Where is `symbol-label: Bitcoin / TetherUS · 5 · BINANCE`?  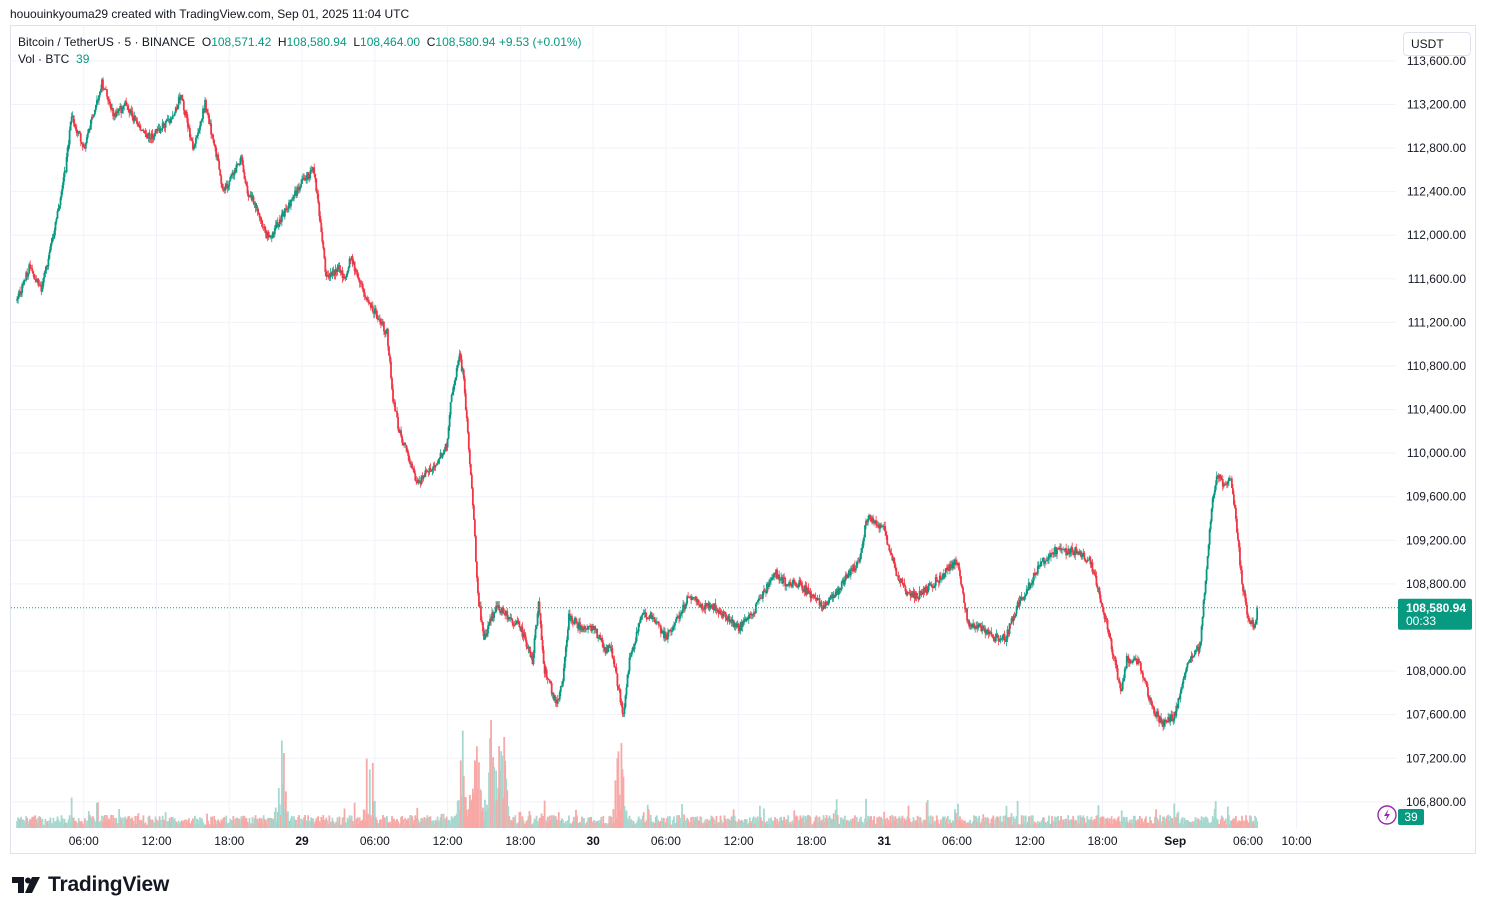 symbol-label: Bitcoin / TetherUS · 5 · BINANCE is located at coordinates (107, 42).